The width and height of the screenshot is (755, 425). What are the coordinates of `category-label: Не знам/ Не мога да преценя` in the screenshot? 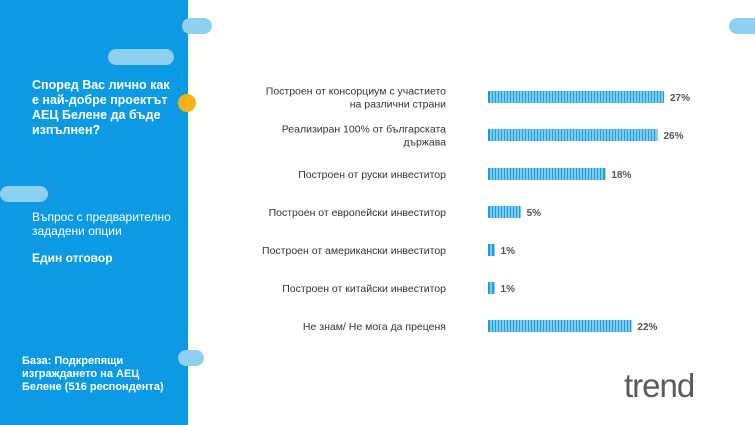 It's located at (374, 327).